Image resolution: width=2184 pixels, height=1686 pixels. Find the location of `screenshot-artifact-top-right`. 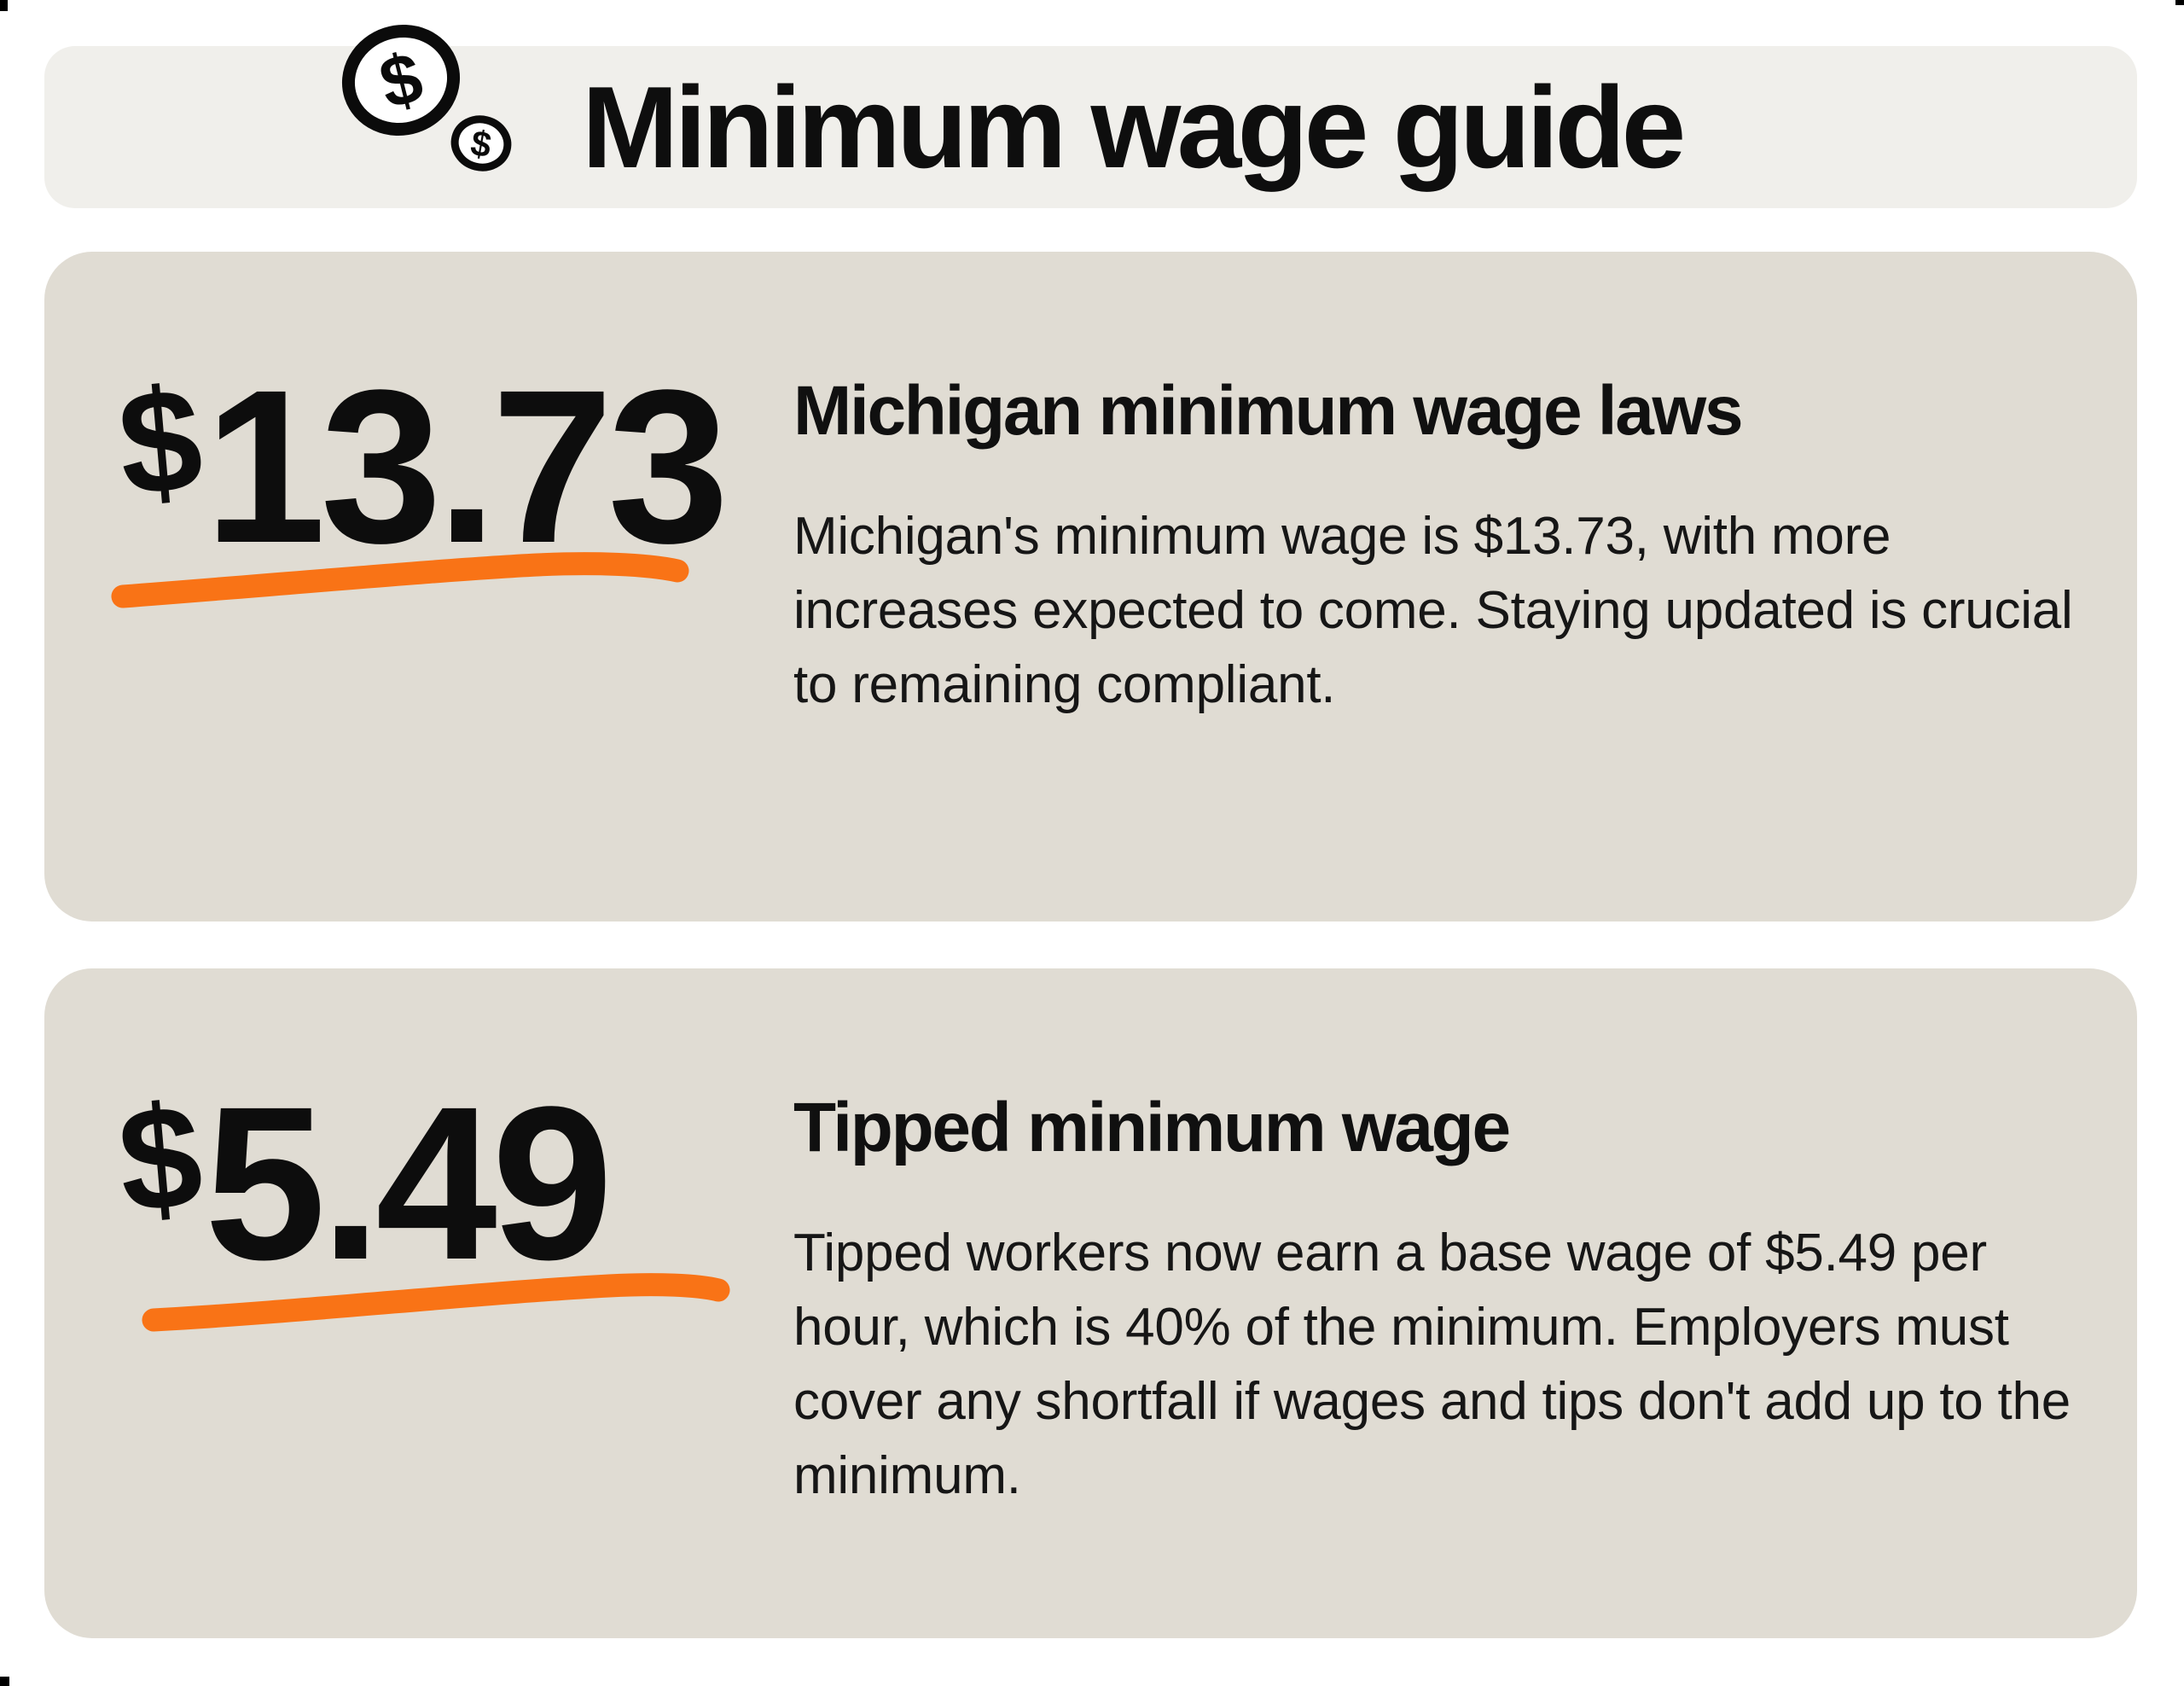

screenshot-artifact-top-right is located at coordinates (2179, 2).